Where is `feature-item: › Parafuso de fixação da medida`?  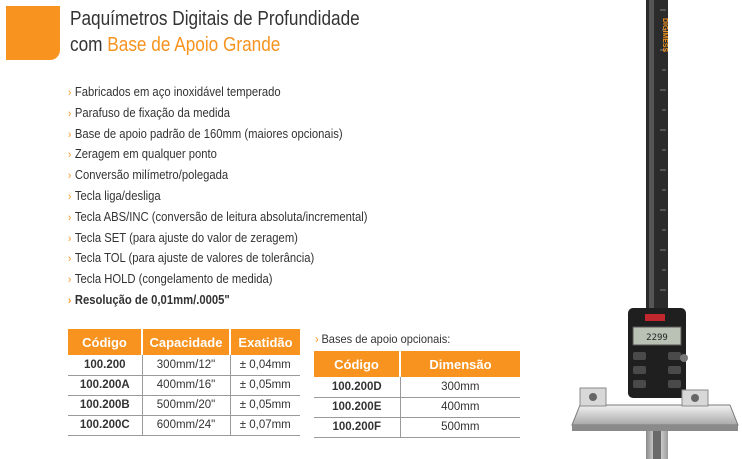
feature-item: › Parafuso de fixação da medida is located at coordinates (218, 114).